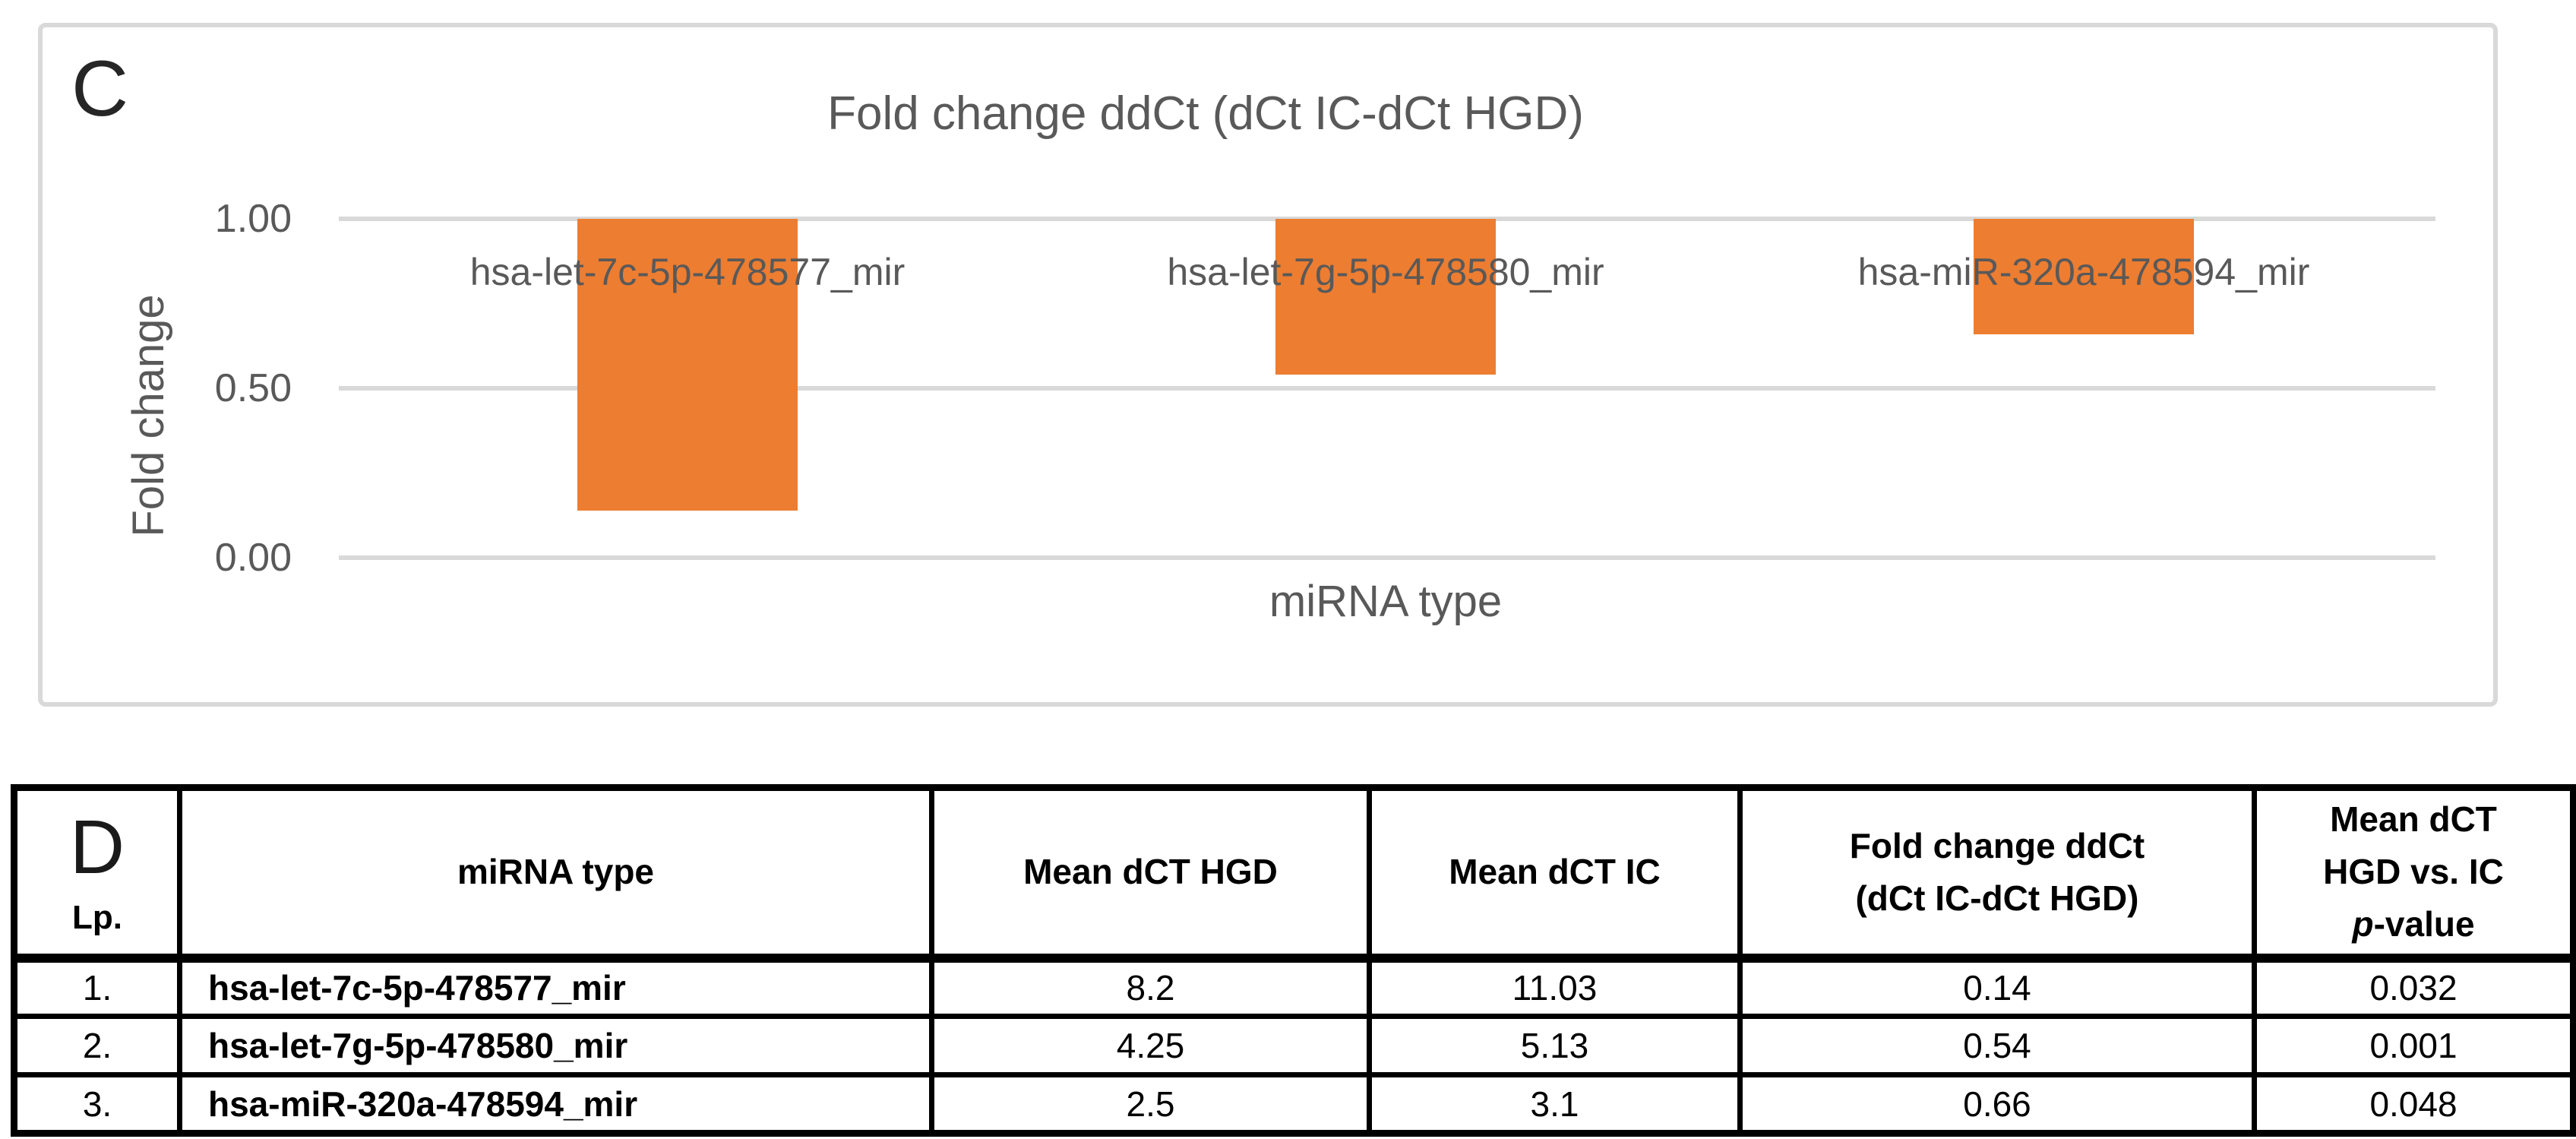  What do you see at coordinates (1555, 1045) in the screenshot?
I see `mean-dct-ic-value: 5.13` at bounding box center [1555, 1045].